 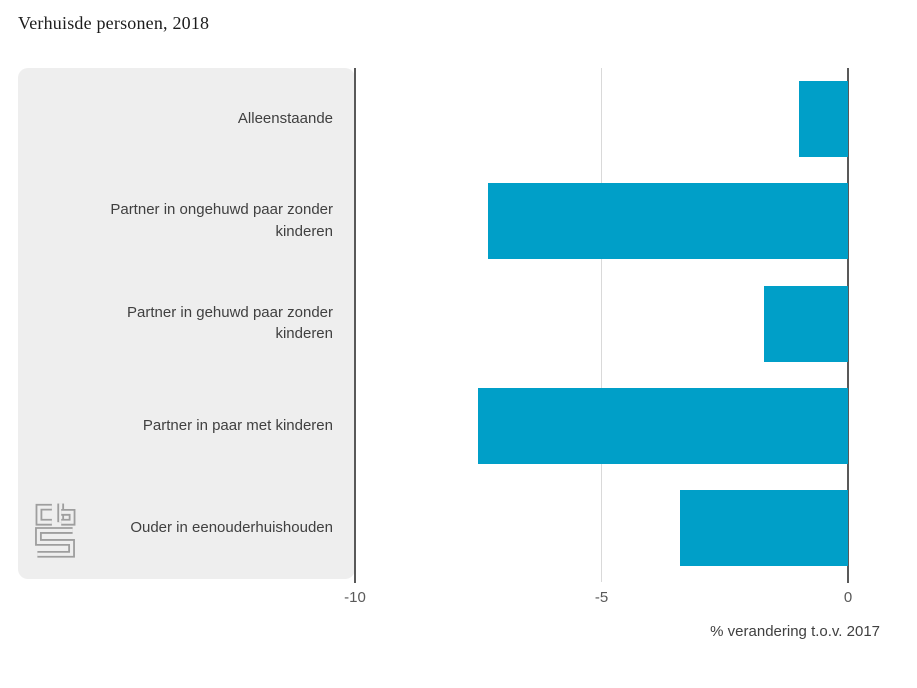 I want to click on grid-line, so click(x=601, y=325).